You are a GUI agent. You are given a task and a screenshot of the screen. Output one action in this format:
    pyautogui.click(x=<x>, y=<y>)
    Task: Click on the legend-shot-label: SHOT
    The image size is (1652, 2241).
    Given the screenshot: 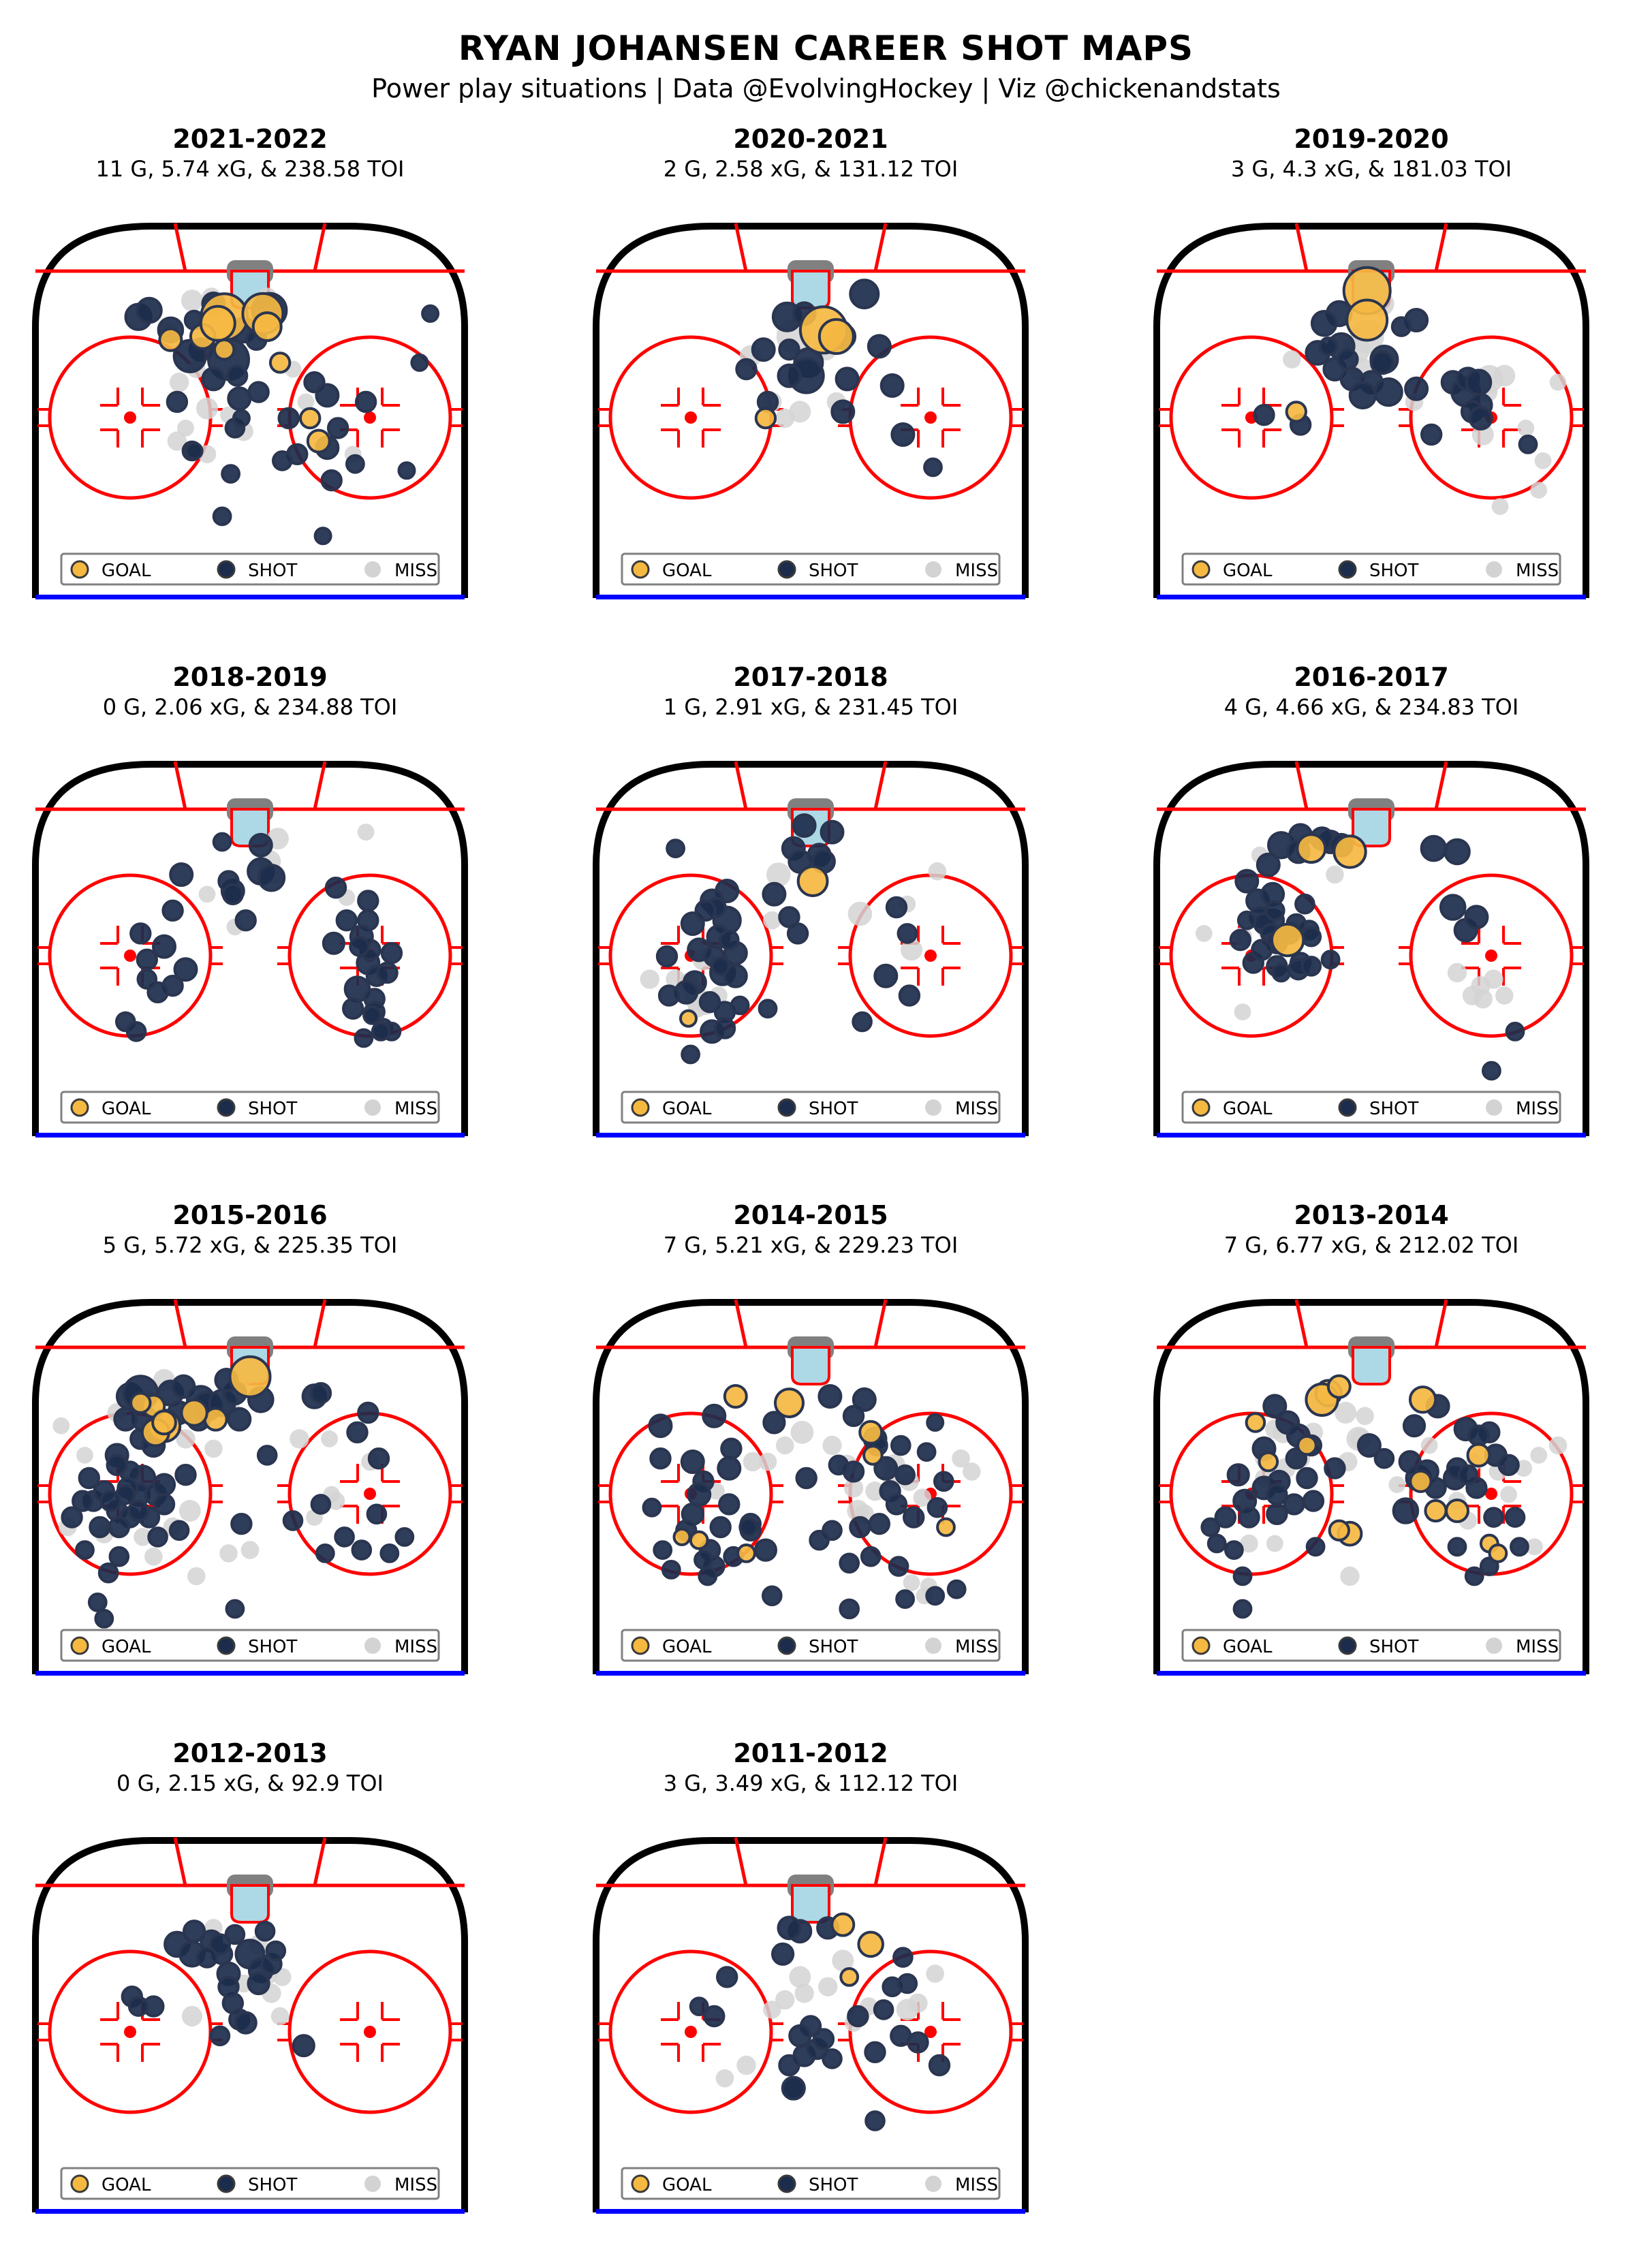 What is the action you would take?
    pyautogui.click(x=833, y=1109)
    